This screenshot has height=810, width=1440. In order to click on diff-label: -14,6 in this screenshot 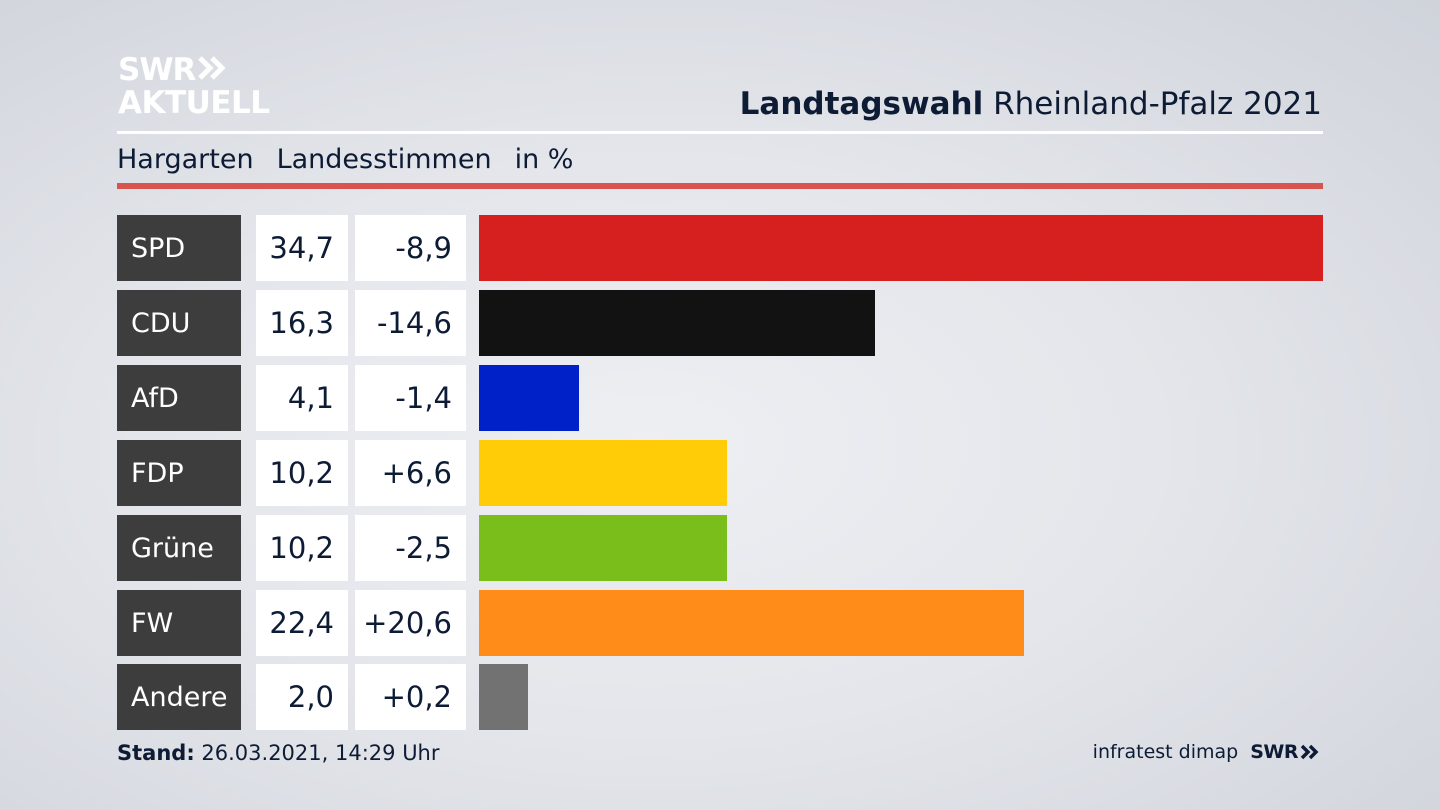, I will do `click(410, 323)`.